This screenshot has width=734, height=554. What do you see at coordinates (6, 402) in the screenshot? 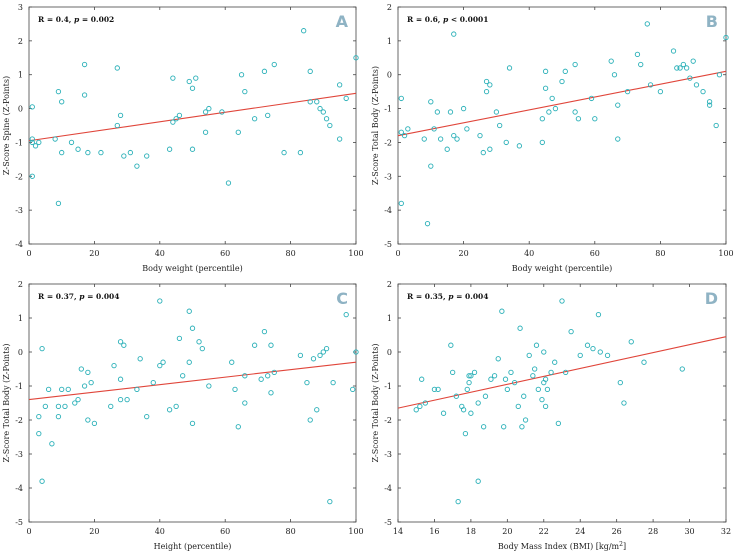
I see `y-axis-title: Z-Score Total Body (Z-Points)` at bounding box center [6, 402].